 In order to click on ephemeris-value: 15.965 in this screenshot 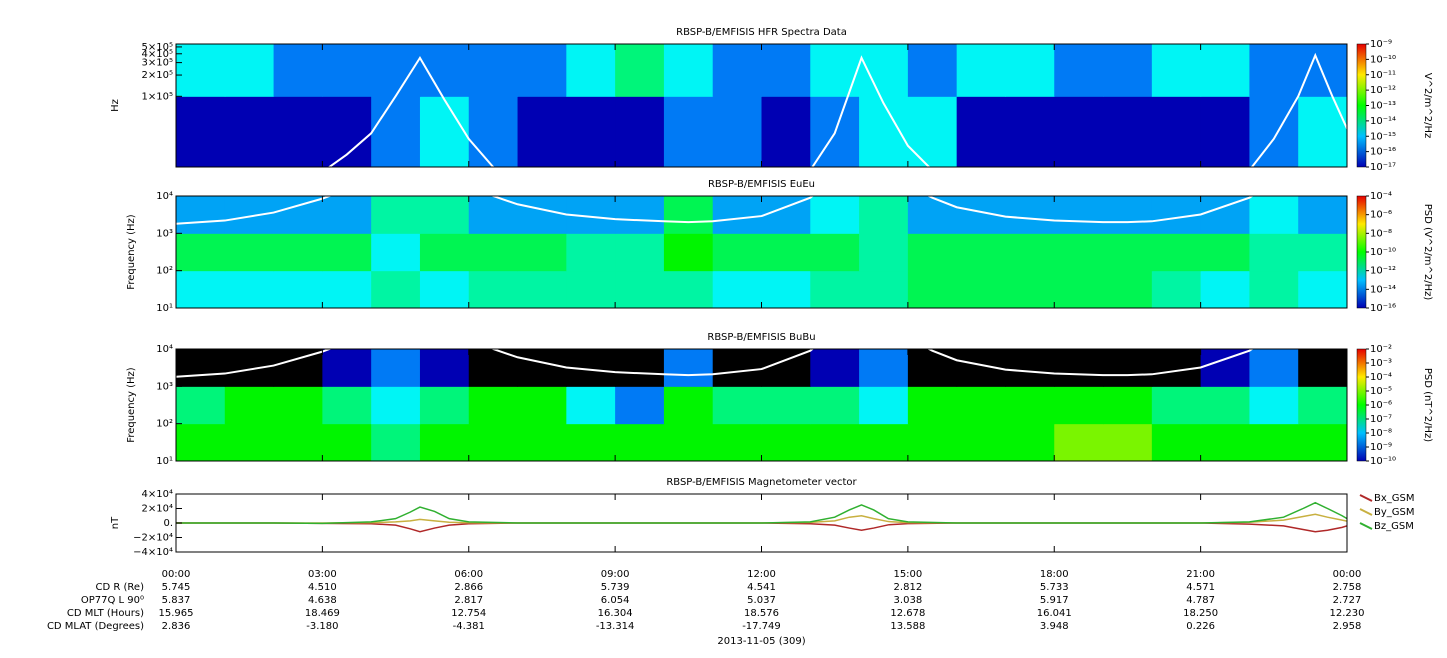, I will do `click(176, 613)`.